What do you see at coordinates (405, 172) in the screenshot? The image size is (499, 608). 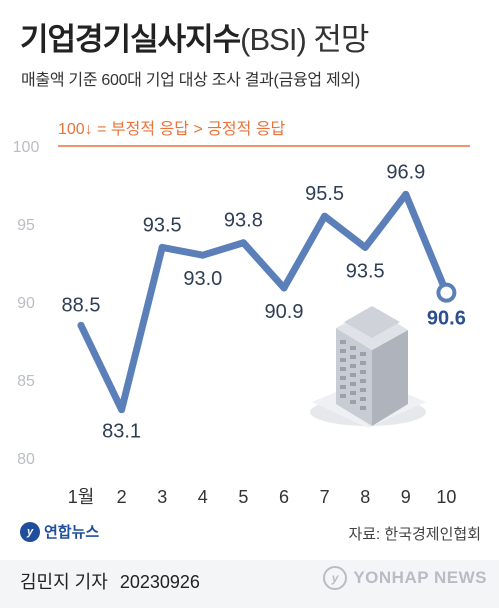 I see `value-label: 96.9` at bounding box center [405, 172].